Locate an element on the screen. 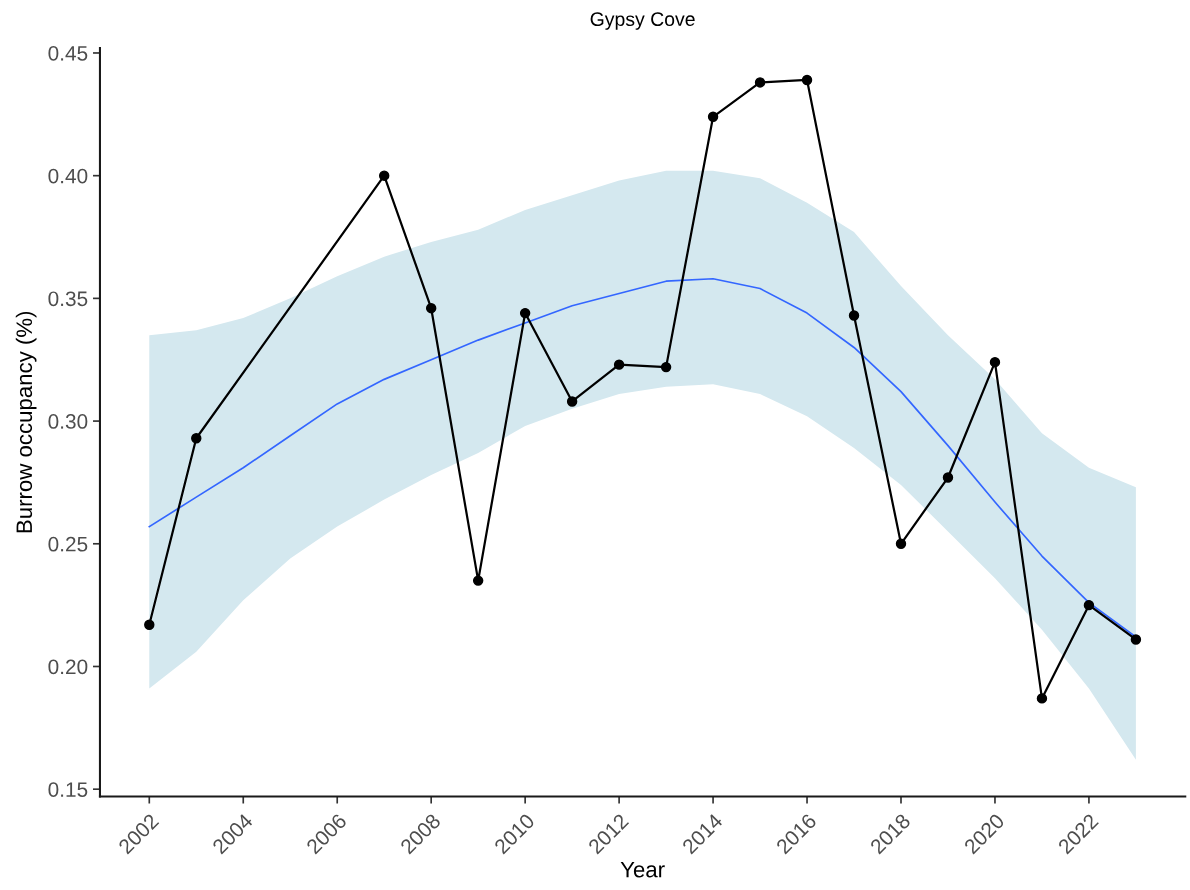  y-tick-label: 0.30 is located at coordinates (68, 421).